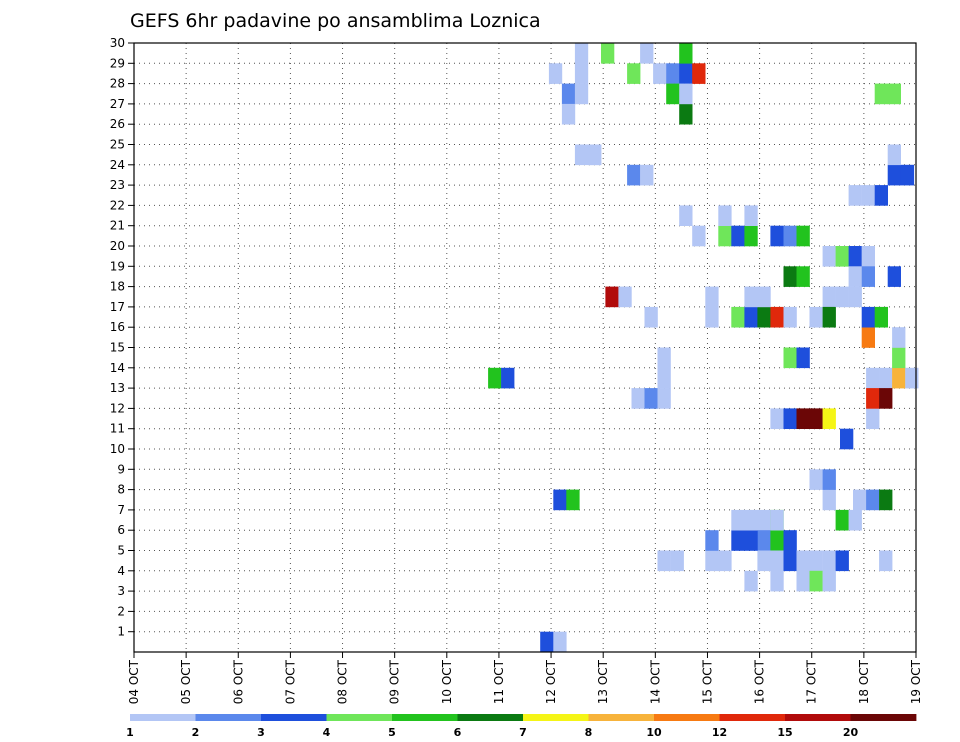  I want to click on y-tick-label: 1, so click(121, 632).